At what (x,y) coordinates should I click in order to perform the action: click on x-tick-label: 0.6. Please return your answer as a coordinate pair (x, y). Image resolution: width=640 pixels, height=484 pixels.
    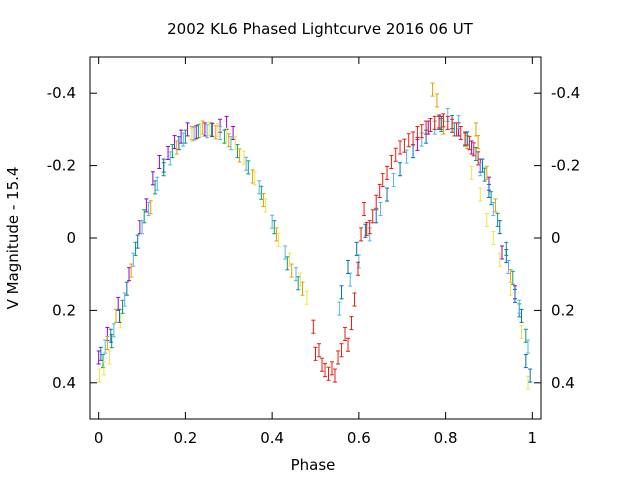
    Looking at the image, I should click on (359, 438).